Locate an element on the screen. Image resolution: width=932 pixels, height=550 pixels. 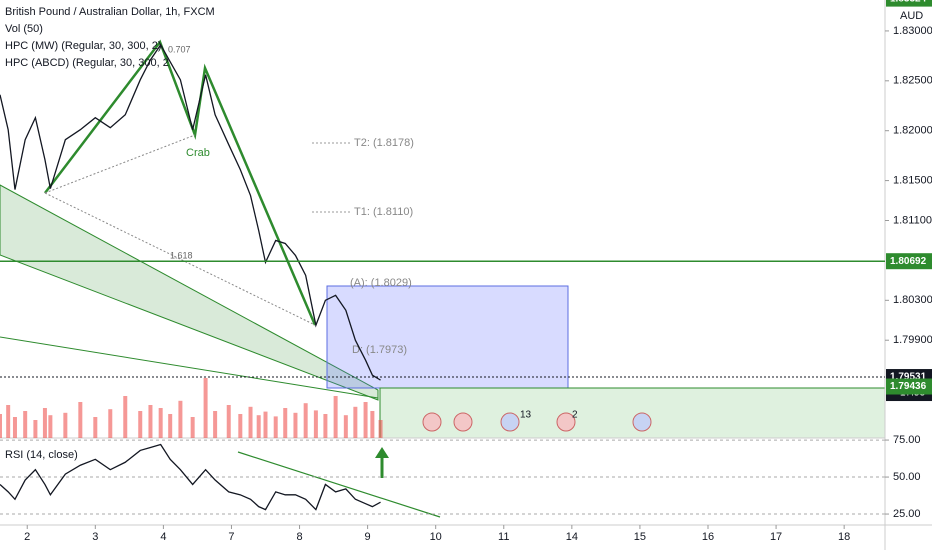
x-tick-label: 8 is located at coordinates (299, 537).